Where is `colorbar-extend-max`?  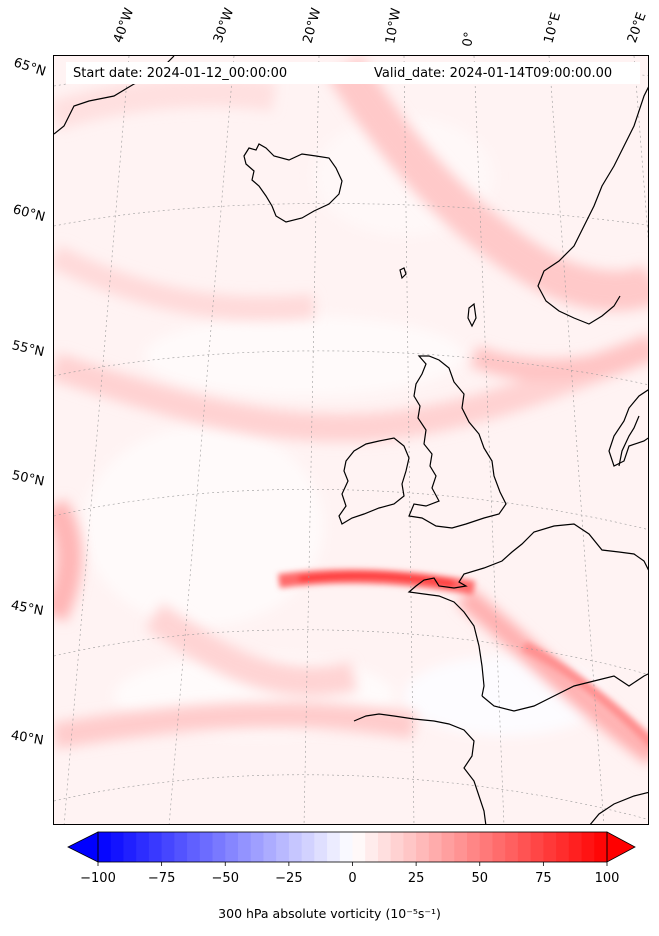
colorbar-extend-max is located at coordinates (621, 847).